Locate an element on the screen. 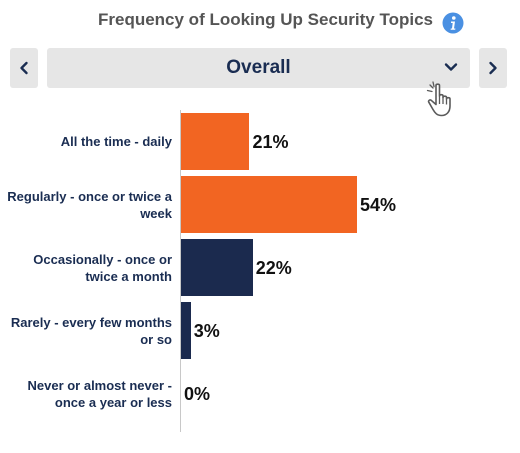 The width and height of the screenshot is (520, 453). value-label: 21% is located at coordinates (270, 141).